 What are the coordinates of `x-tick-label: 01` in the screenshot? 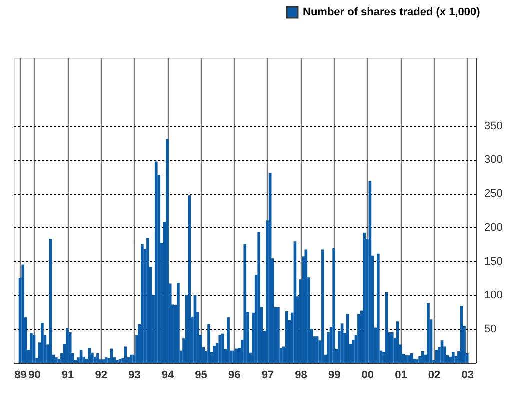 It's located at (401, 376).